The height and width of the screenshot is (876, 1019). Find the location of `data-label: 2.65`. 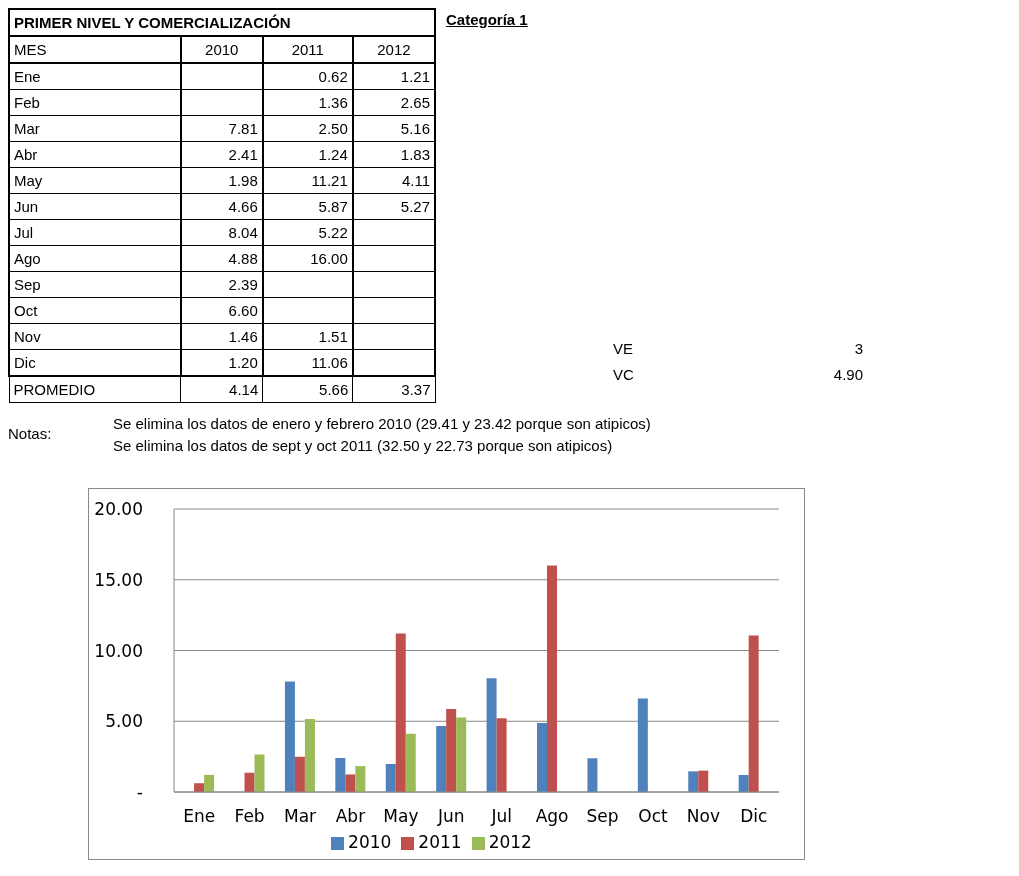

data-label: 2.65 is located at coordinates (393, 102).